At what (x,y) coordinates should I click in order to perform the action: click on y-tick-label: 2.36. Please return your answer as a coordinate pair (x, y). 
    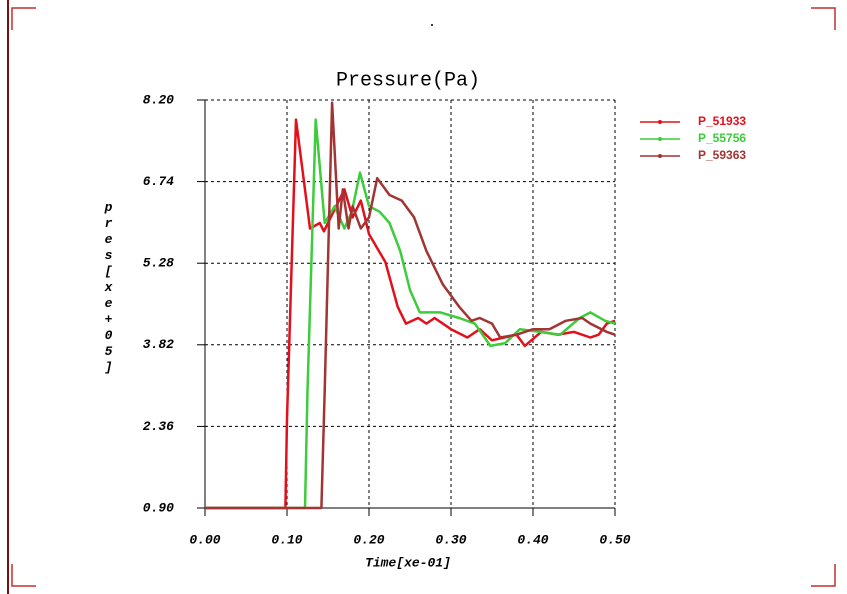
    Looking at the image, I should click on (158, 426).